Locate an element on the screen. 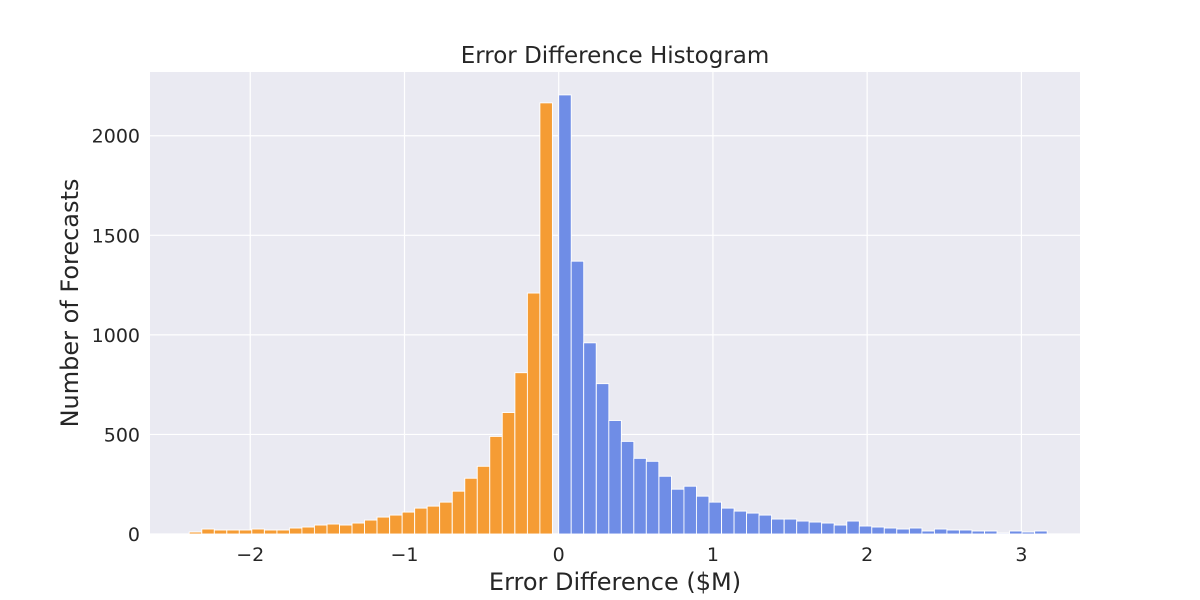 This screenshot has width=1200, height=600. x-axis-ticks: −2 −1 0 1 2 3 is located at coordinates (631, 555).